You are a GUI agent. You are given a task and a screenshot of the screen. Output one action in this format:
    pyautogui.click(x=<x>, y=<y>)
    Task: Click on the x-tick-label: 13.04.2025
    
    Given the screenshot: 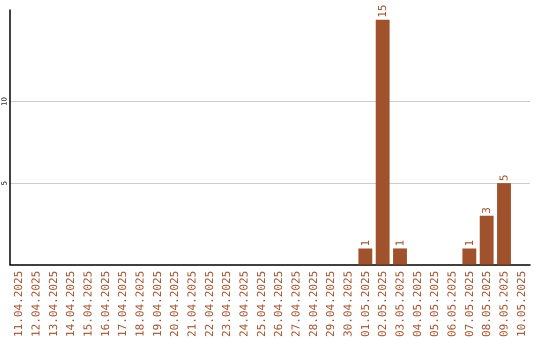 What is the action you would take?
    pyautogui.click(x=53, y=304)
    